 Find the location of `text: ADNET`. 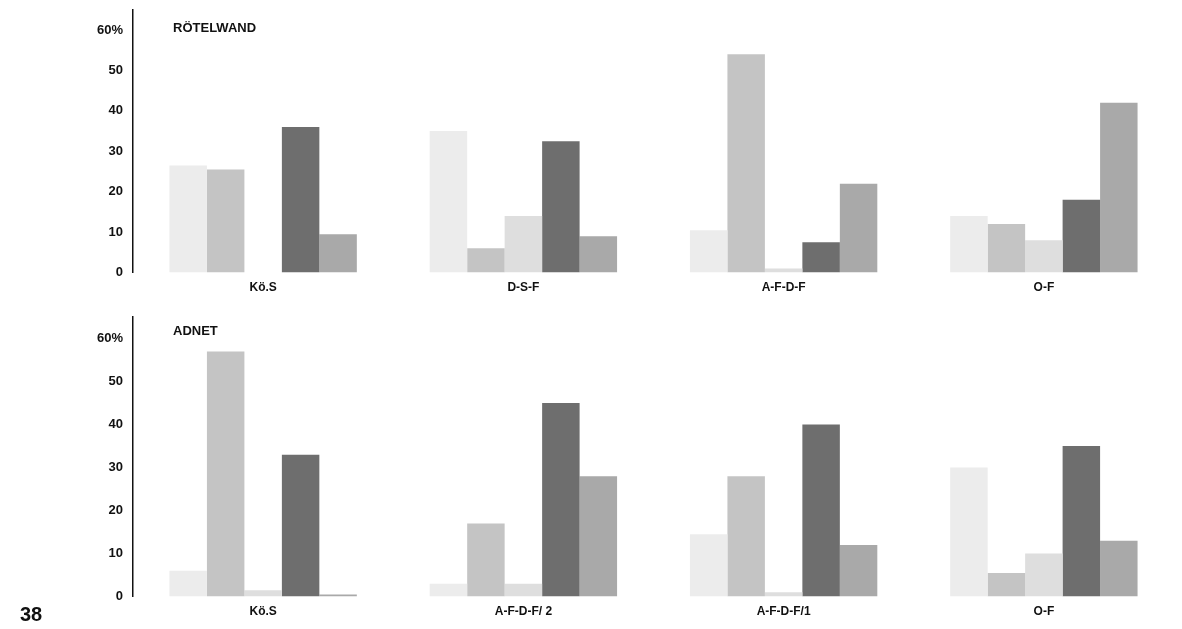

text: ADNET is located at coordinates (195, 331).